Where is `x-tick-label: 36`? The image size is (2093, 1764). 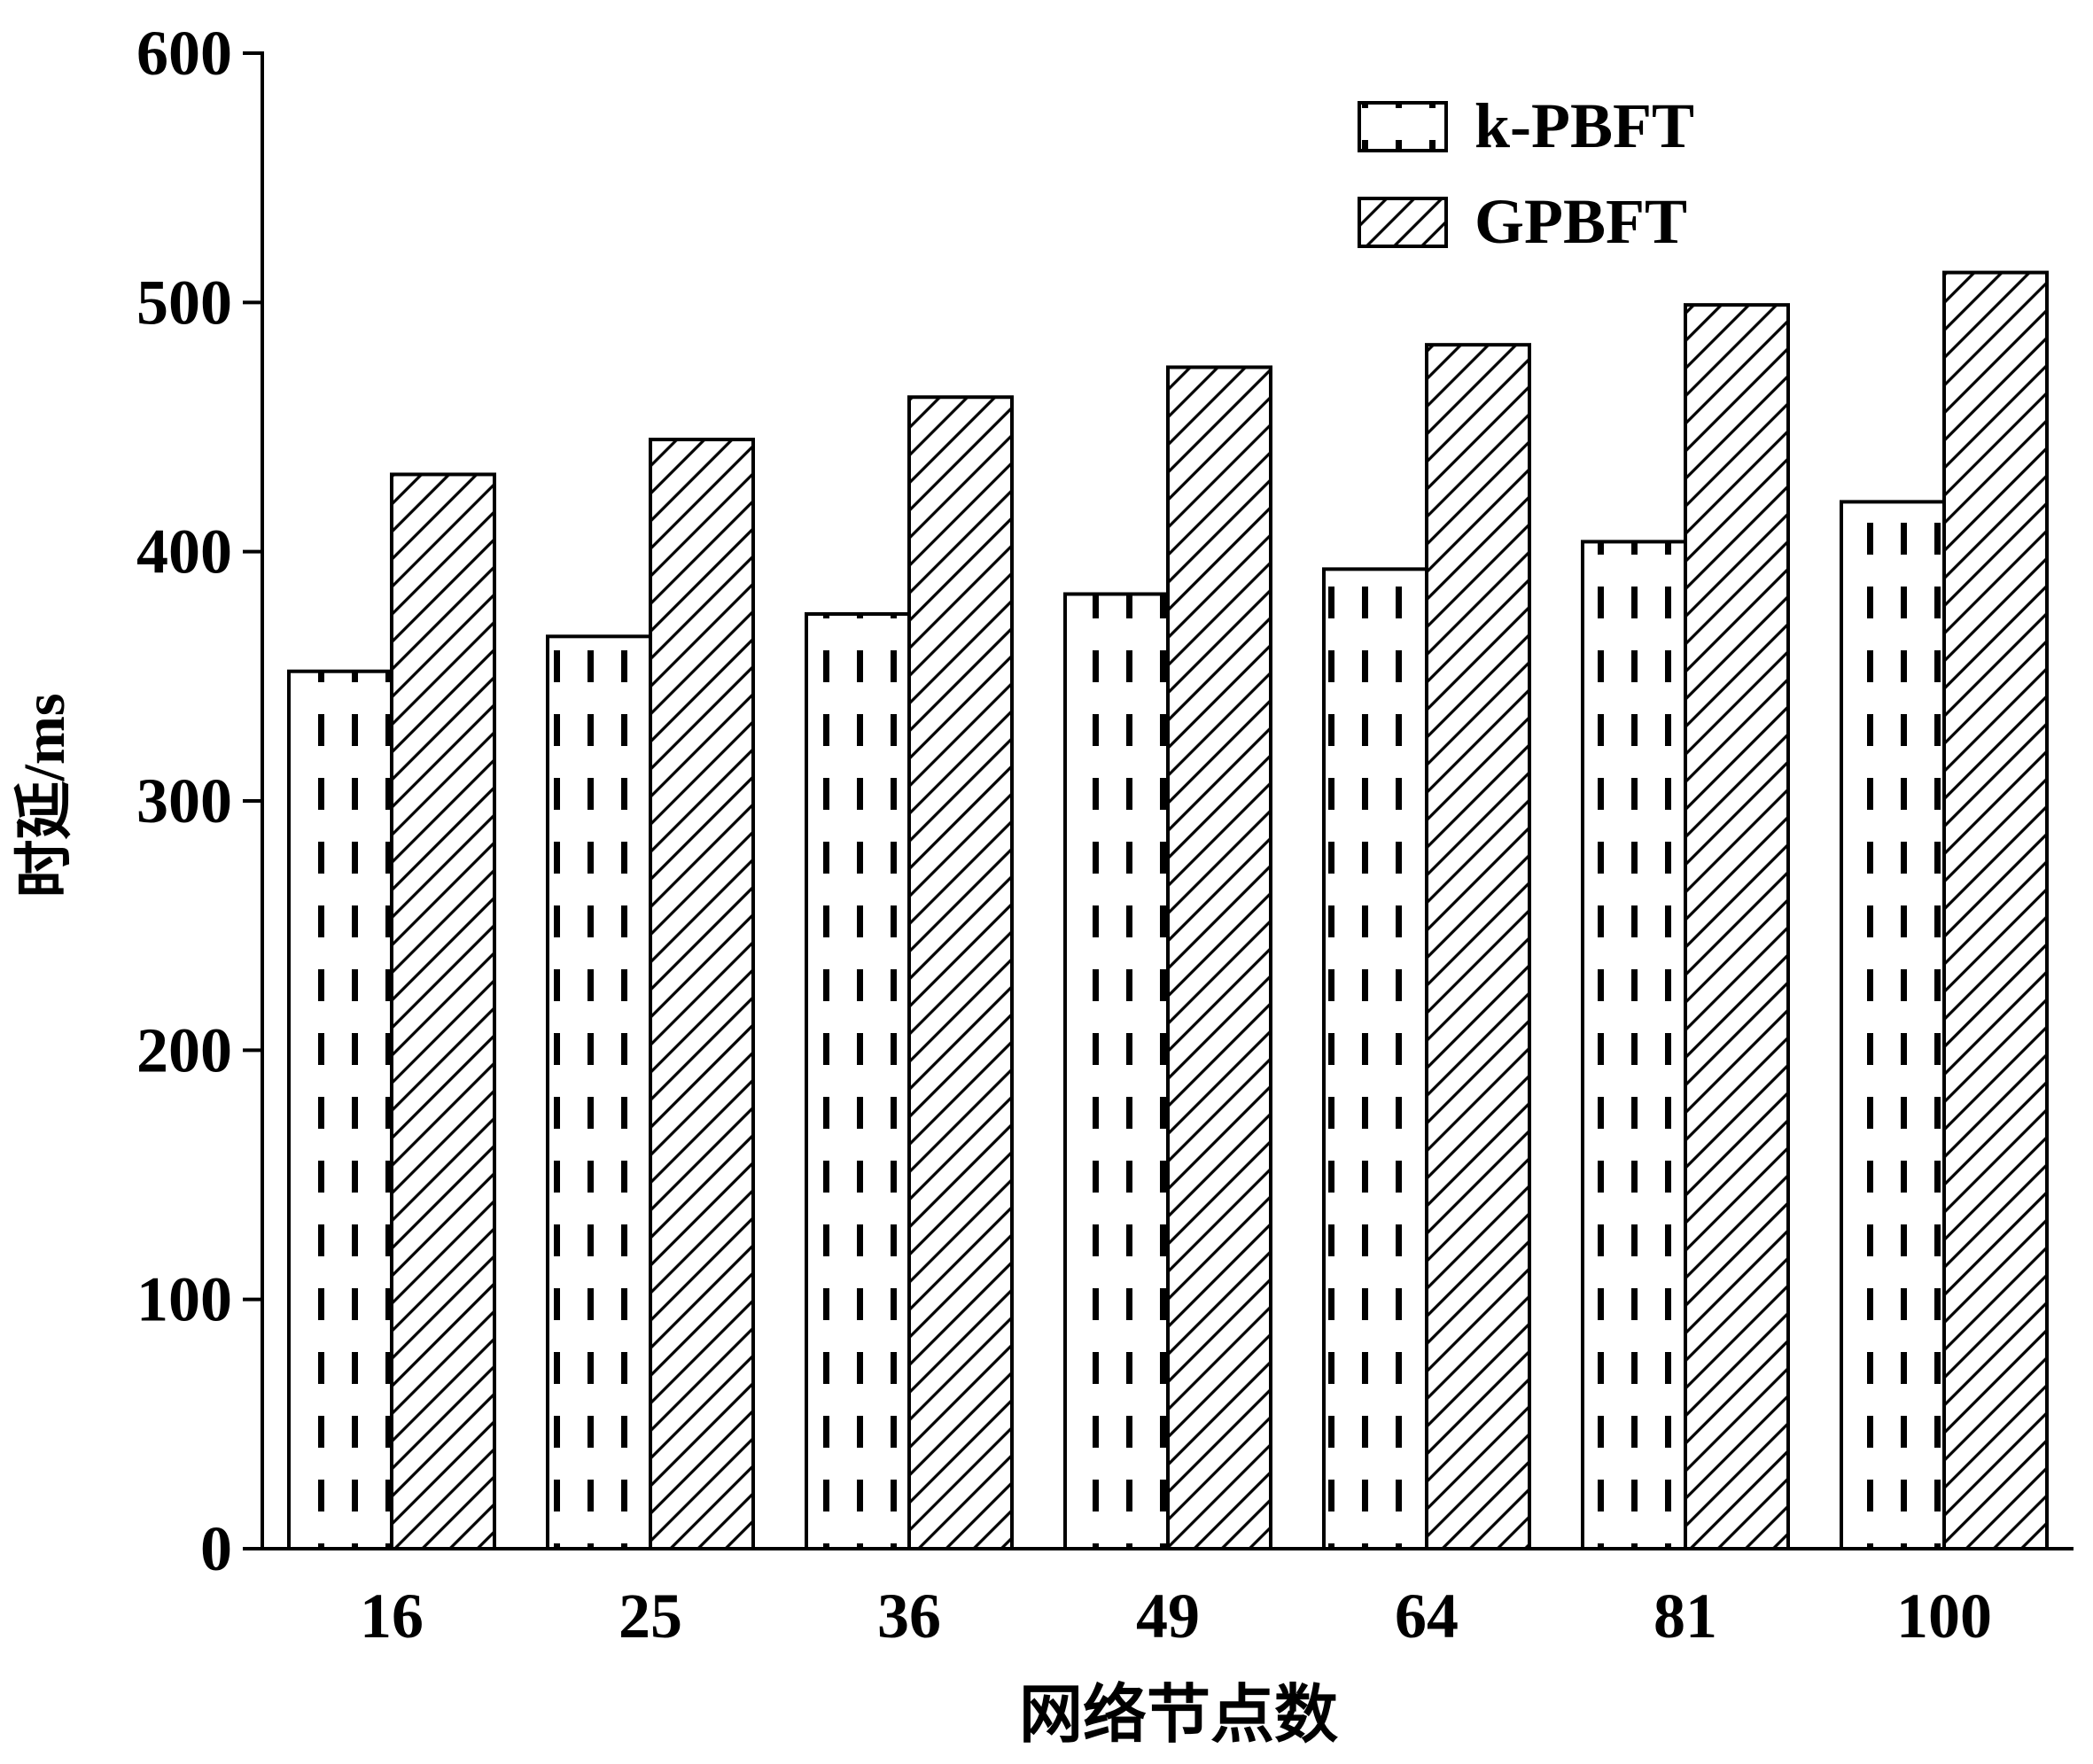 x-tick-label: 36 is located at coordinates (909, 1616).